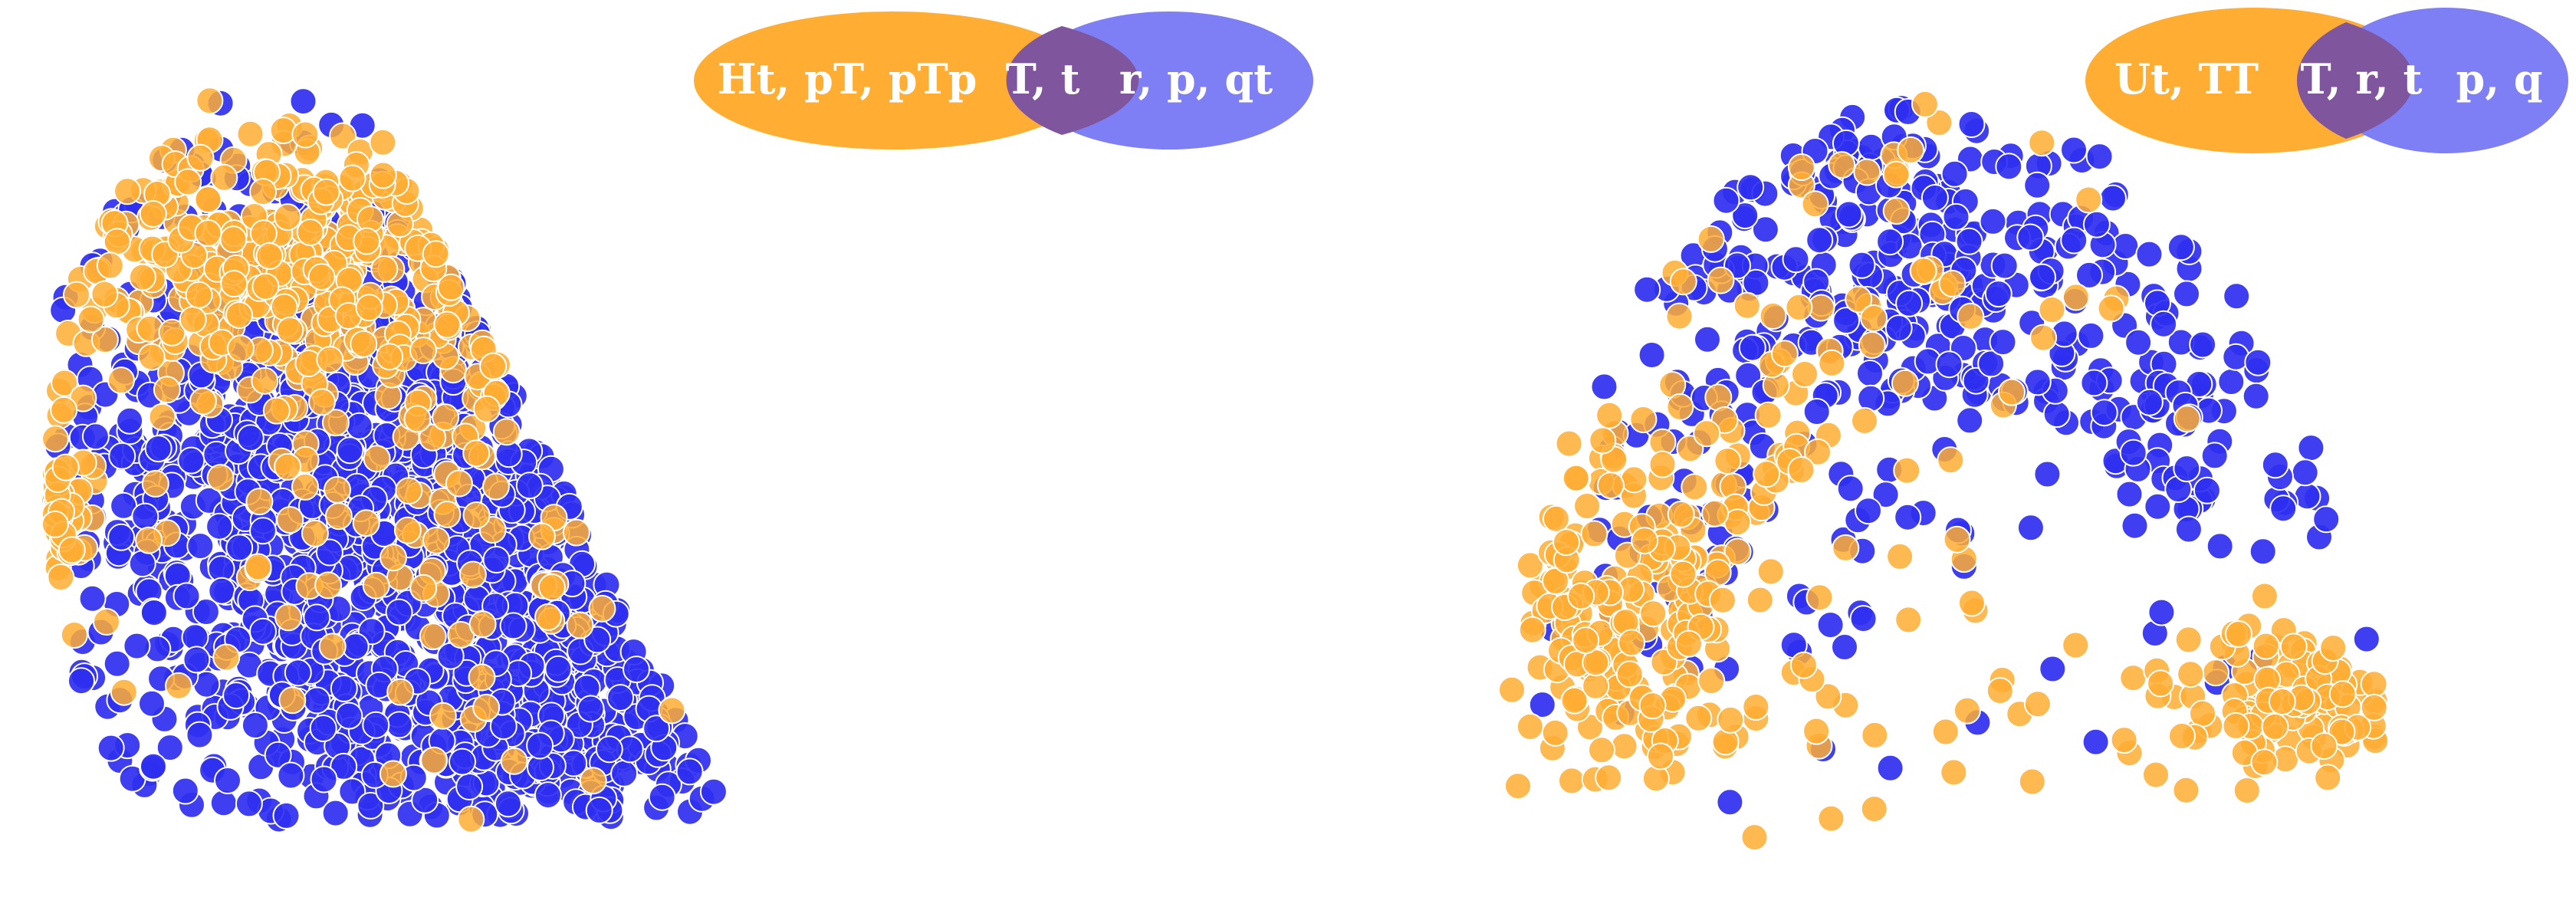 This screenshot has width=2576, height=920. I want to click on venn-legend-right: Ut, TT T, r, t p, q, so click(2327, 80).